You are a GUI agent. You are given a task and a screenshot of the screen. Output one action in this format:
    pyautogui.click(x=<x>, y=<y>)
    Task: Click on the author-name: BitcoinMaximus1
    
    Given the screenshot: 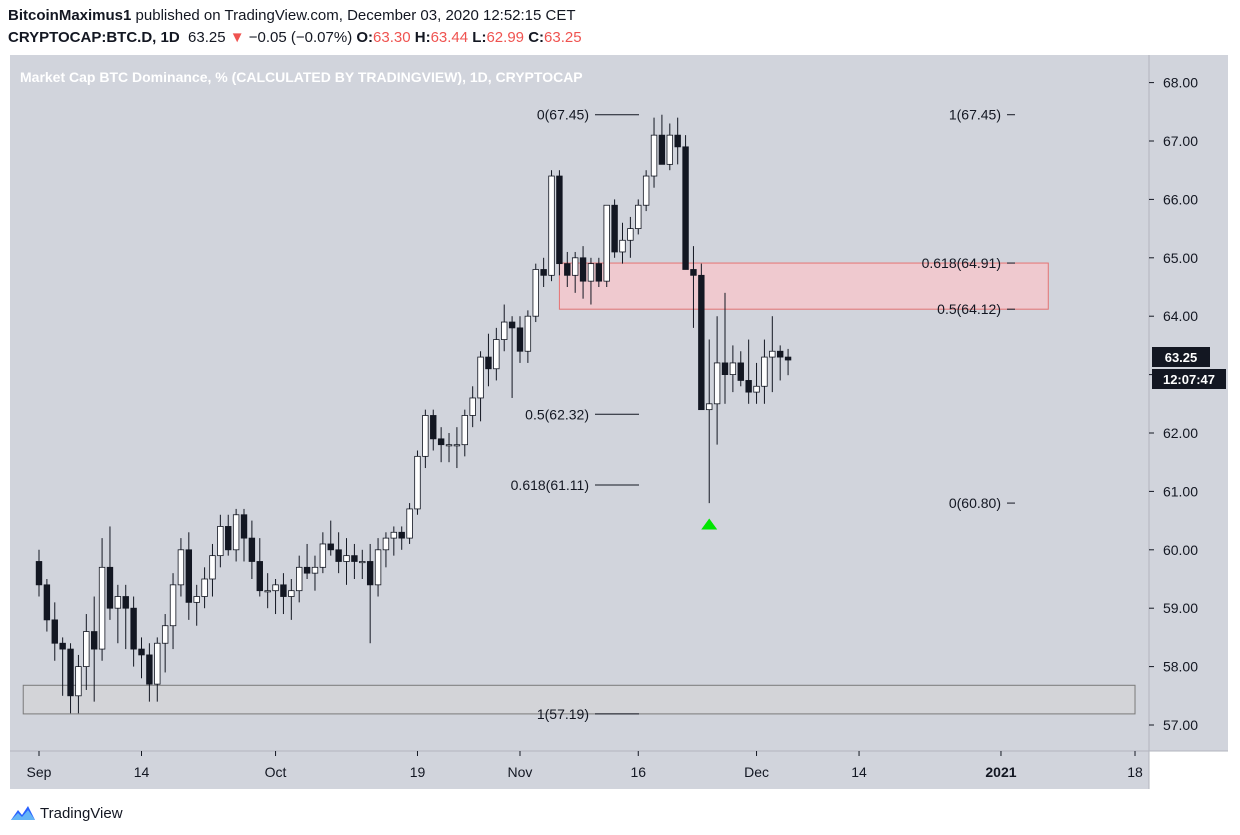 What is the action you would take?
    pyautogui.click(x=70, y=15)
    